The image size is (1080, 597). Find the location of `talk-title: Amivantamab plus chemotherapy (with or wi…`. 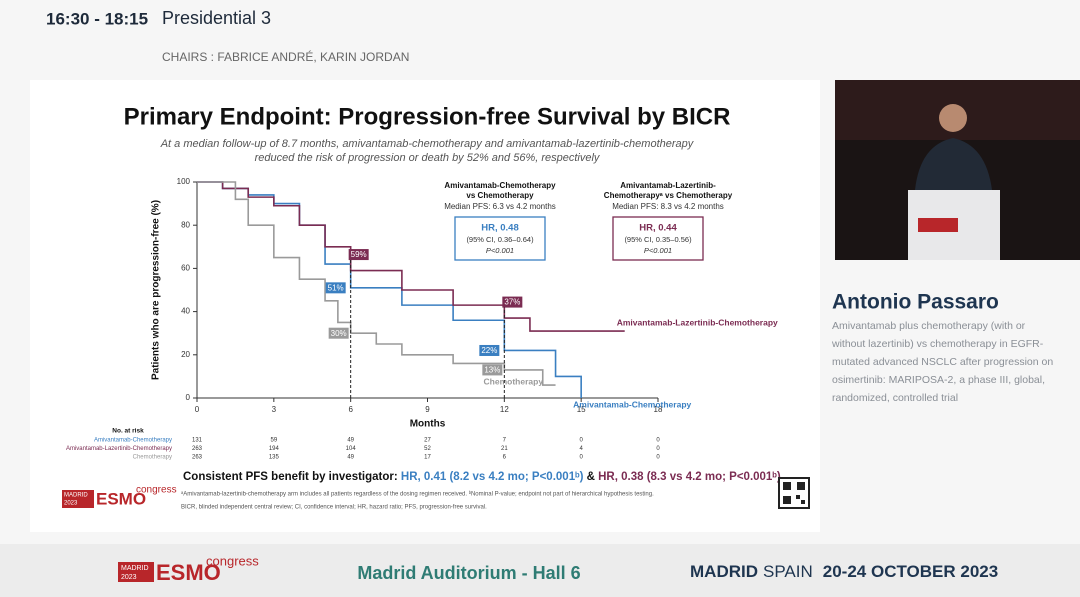

talk-title: Amivantamab plus chemotherapy (with or wi… is located at coordinates (942, 362).